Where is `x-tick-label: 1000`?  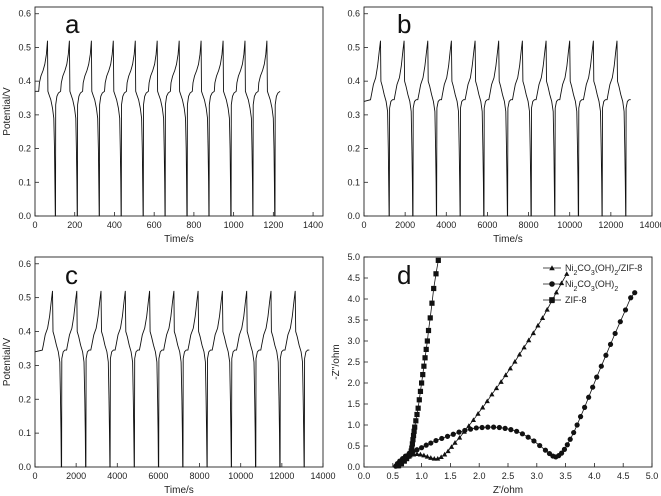 x-tick-label: 1000 is located at coordinates (234, 225).